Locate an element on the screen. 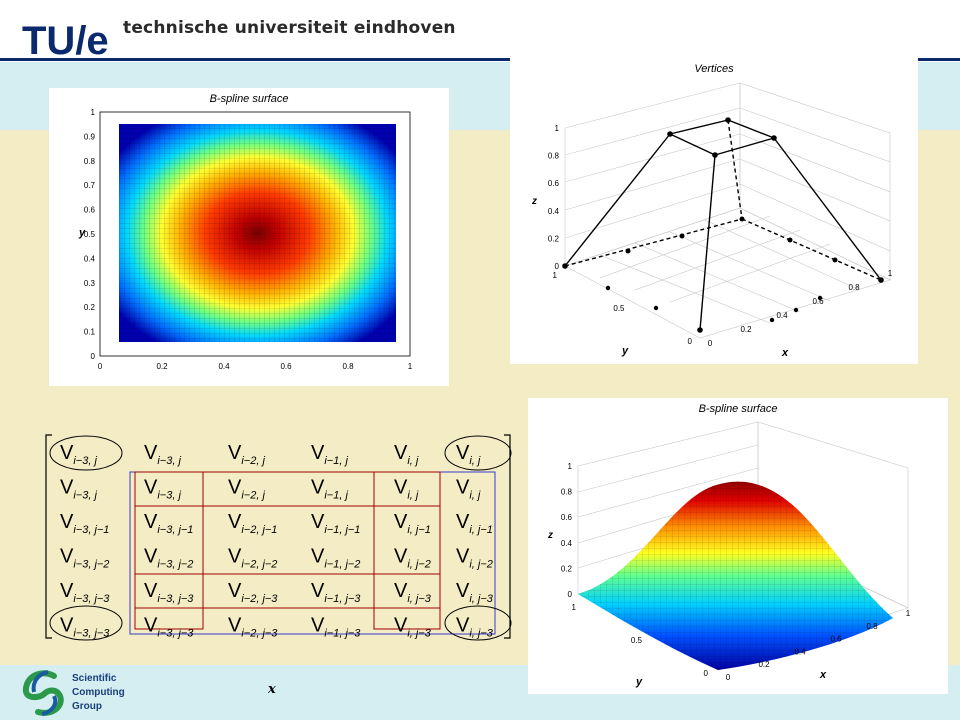 The height and width of the screenshot is (720, 960). matrix-cell: Vi, j−1 is located at coordinates (474, 523).